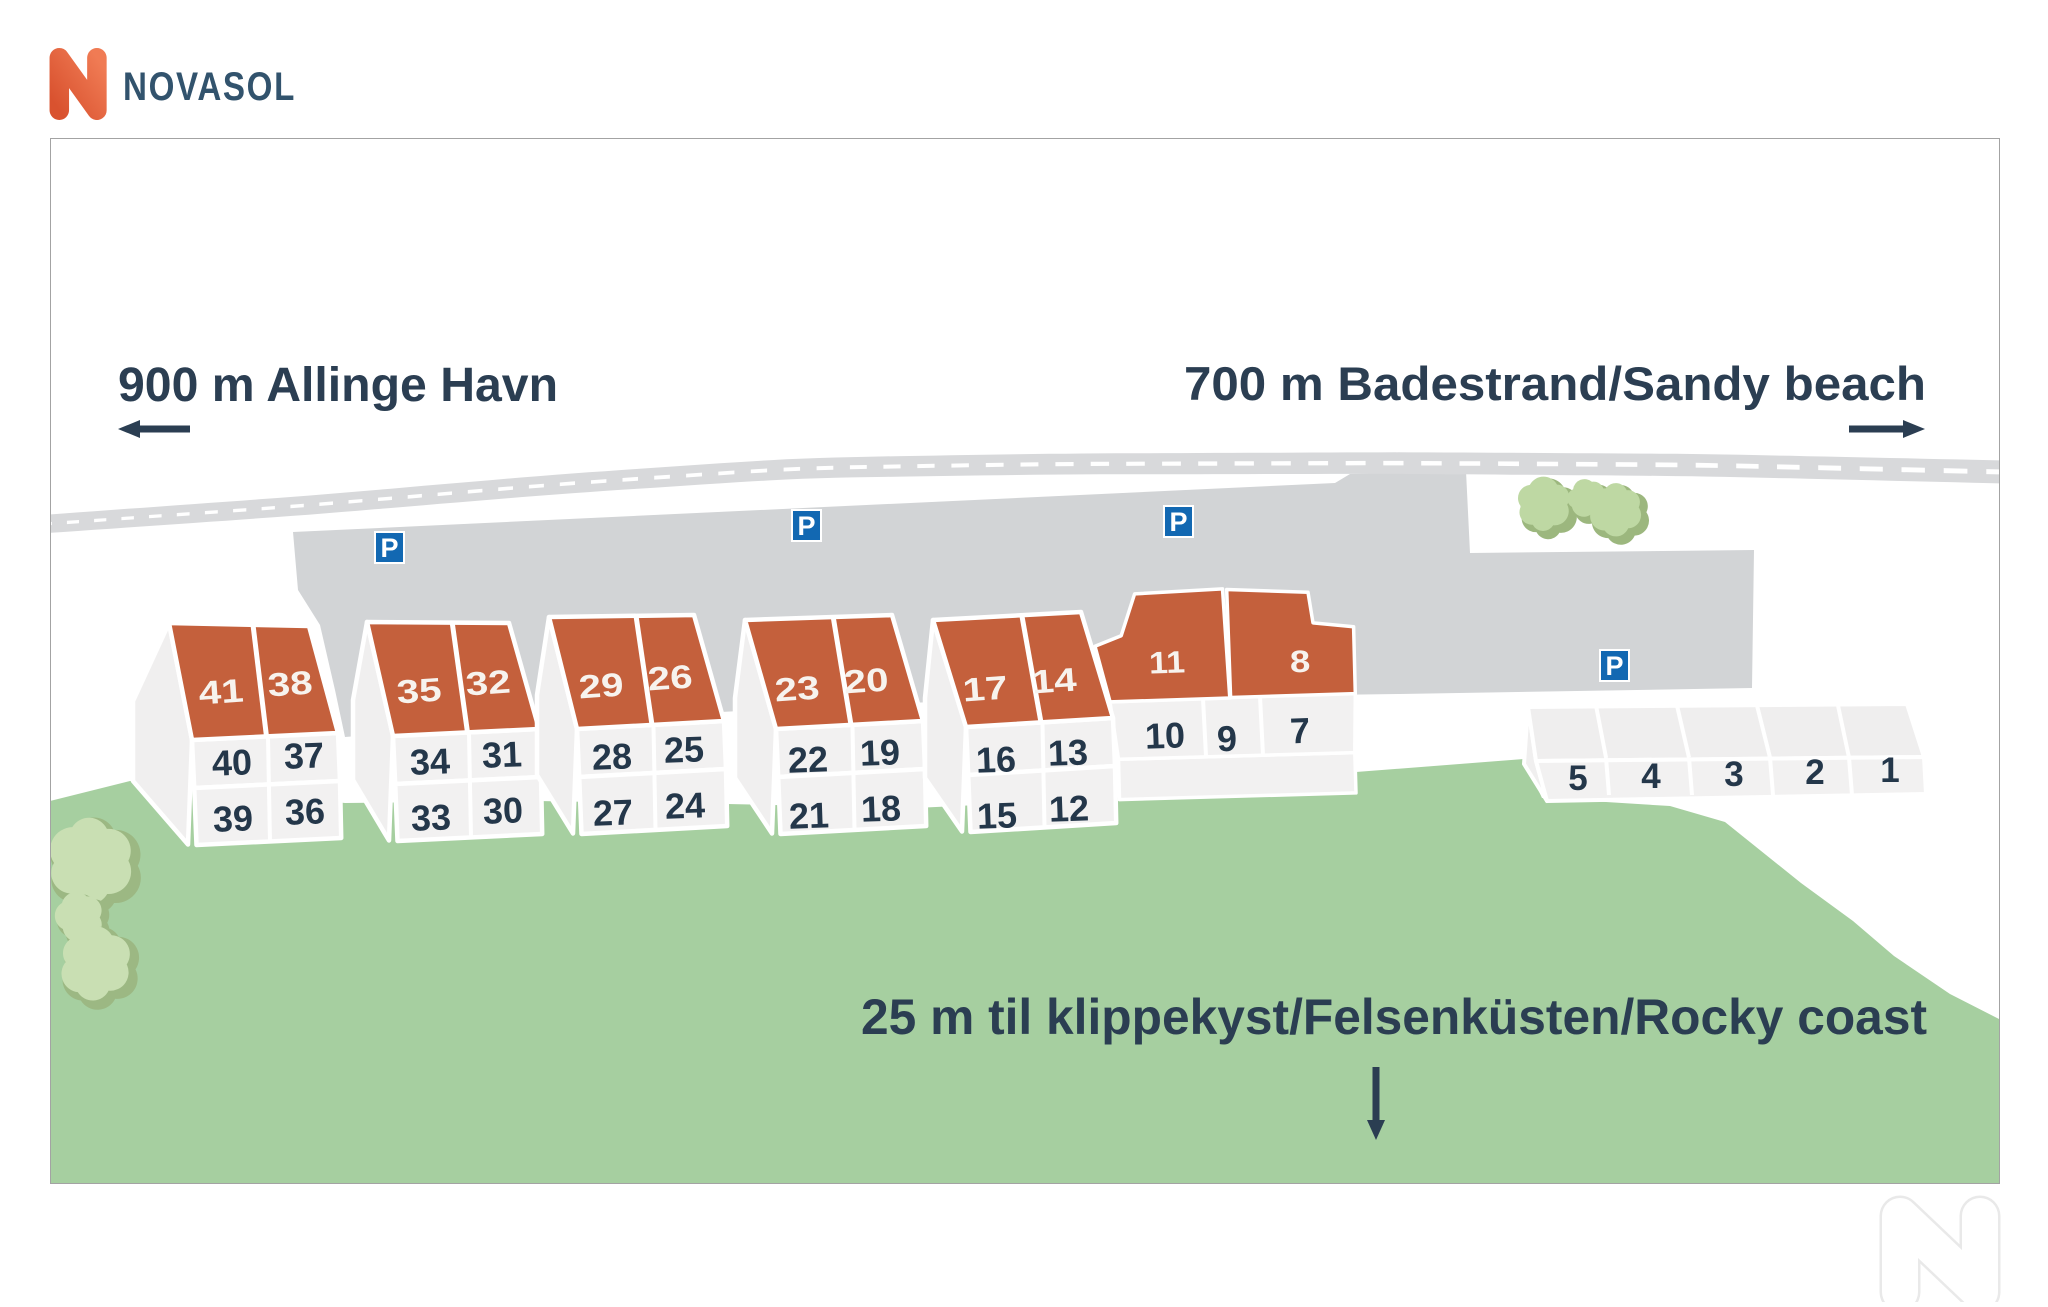 The image size is (2048, 1307). Describe the element at coordinates (501, 754) in the screenshot. I see `svg-text: 31` at that location.